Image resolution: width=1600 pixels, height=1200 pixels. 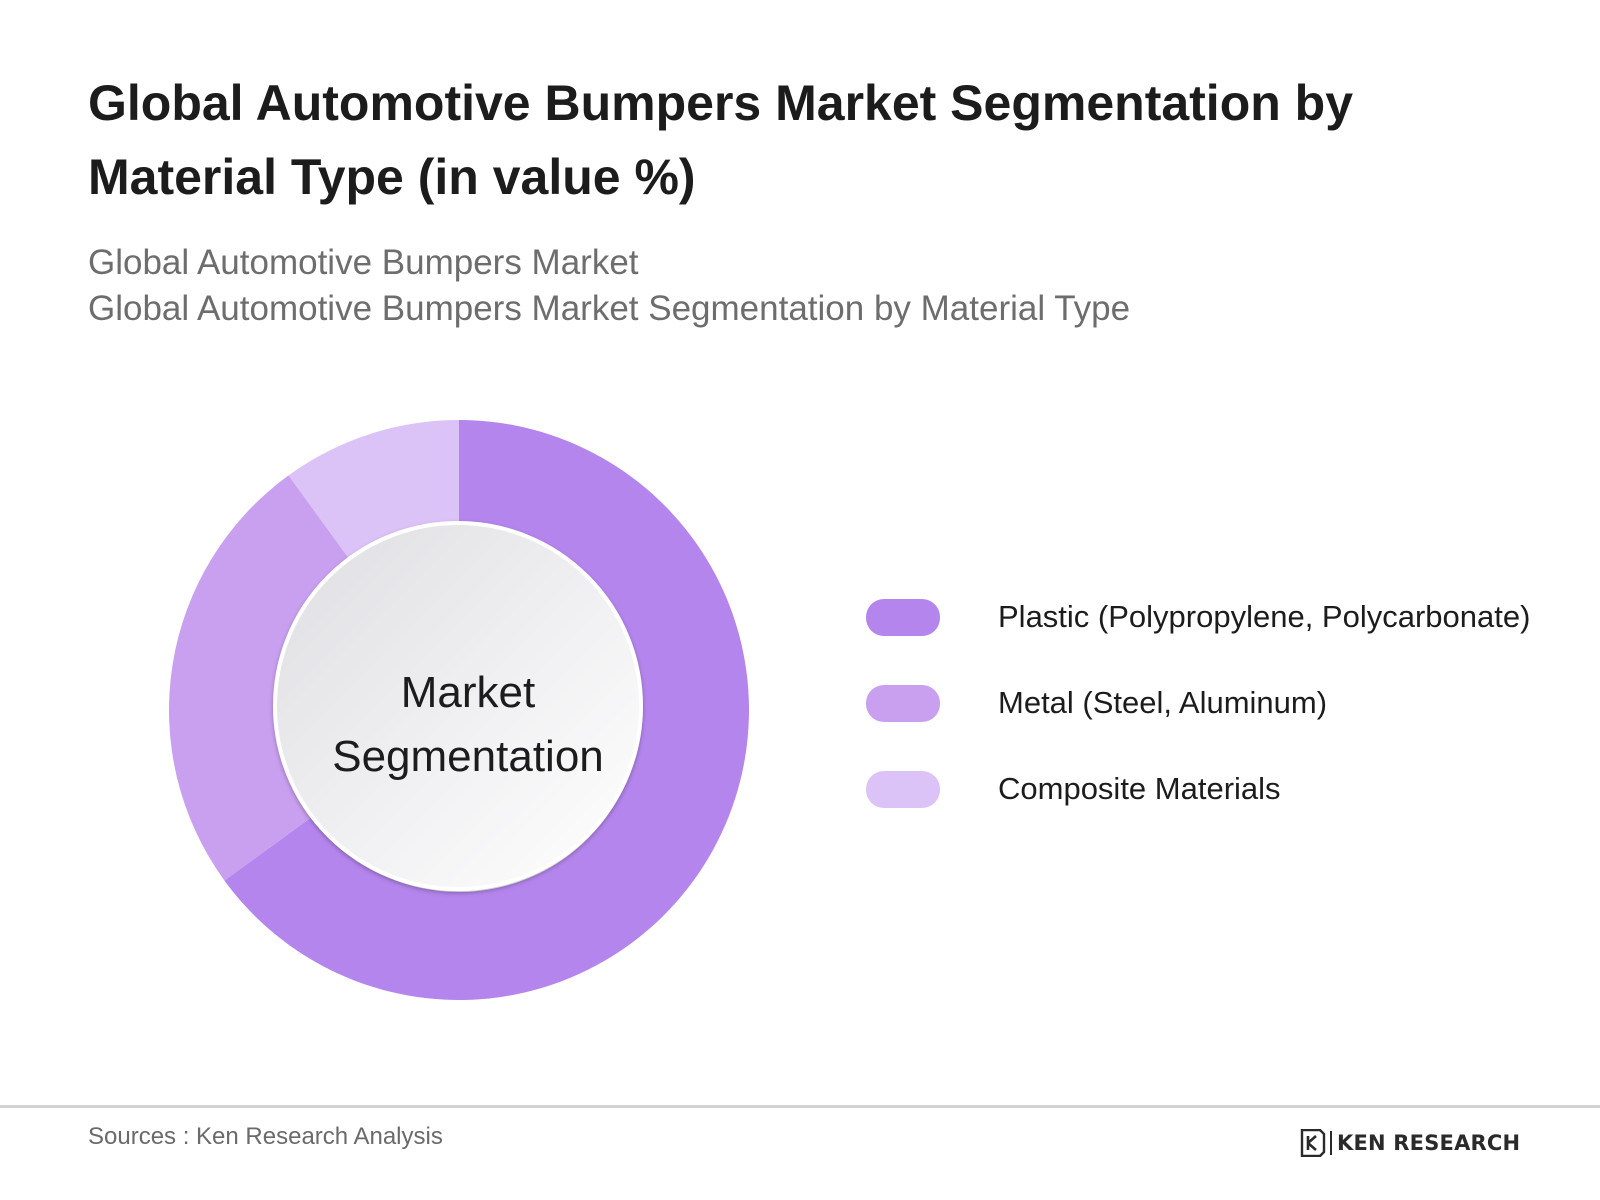 I want to click on ken-research-logo-icon, so click(x=1313, y=1143).